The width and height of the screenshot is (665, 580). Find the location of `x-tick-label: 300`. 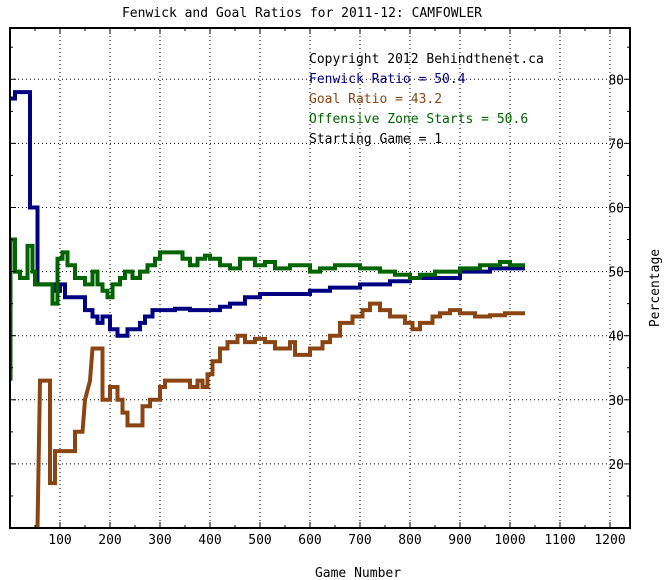

x-tick-label: 300 is located at coordinates (159, 540).